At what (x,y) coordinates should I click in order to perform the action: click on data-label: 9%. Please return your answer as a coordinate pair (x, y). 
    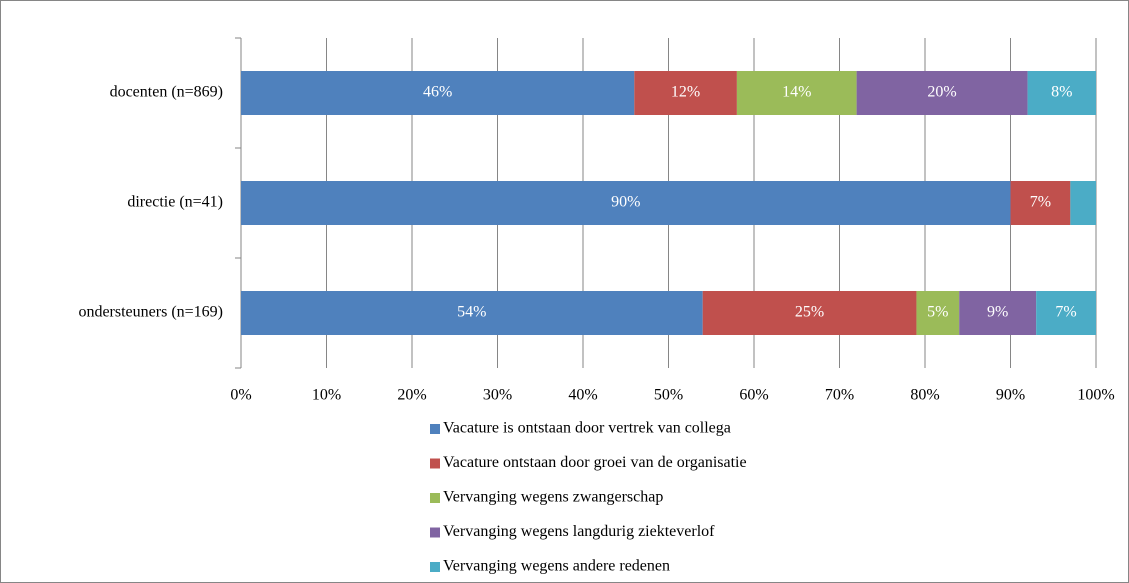
    Looking at the image, I should click on (997, 312).